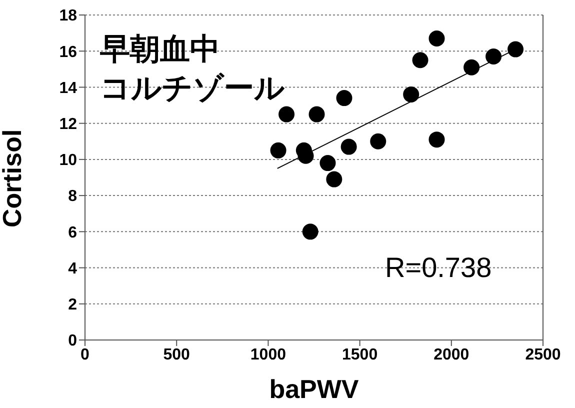 The image size is (575, 408). I want to click on annotation: コルチゾール, so click(192, 89).